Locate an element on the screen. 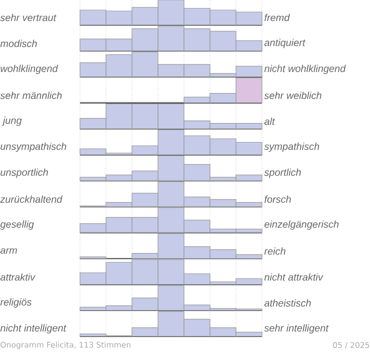  y2-axis-title: fremd is located at coordinates (277, 18).